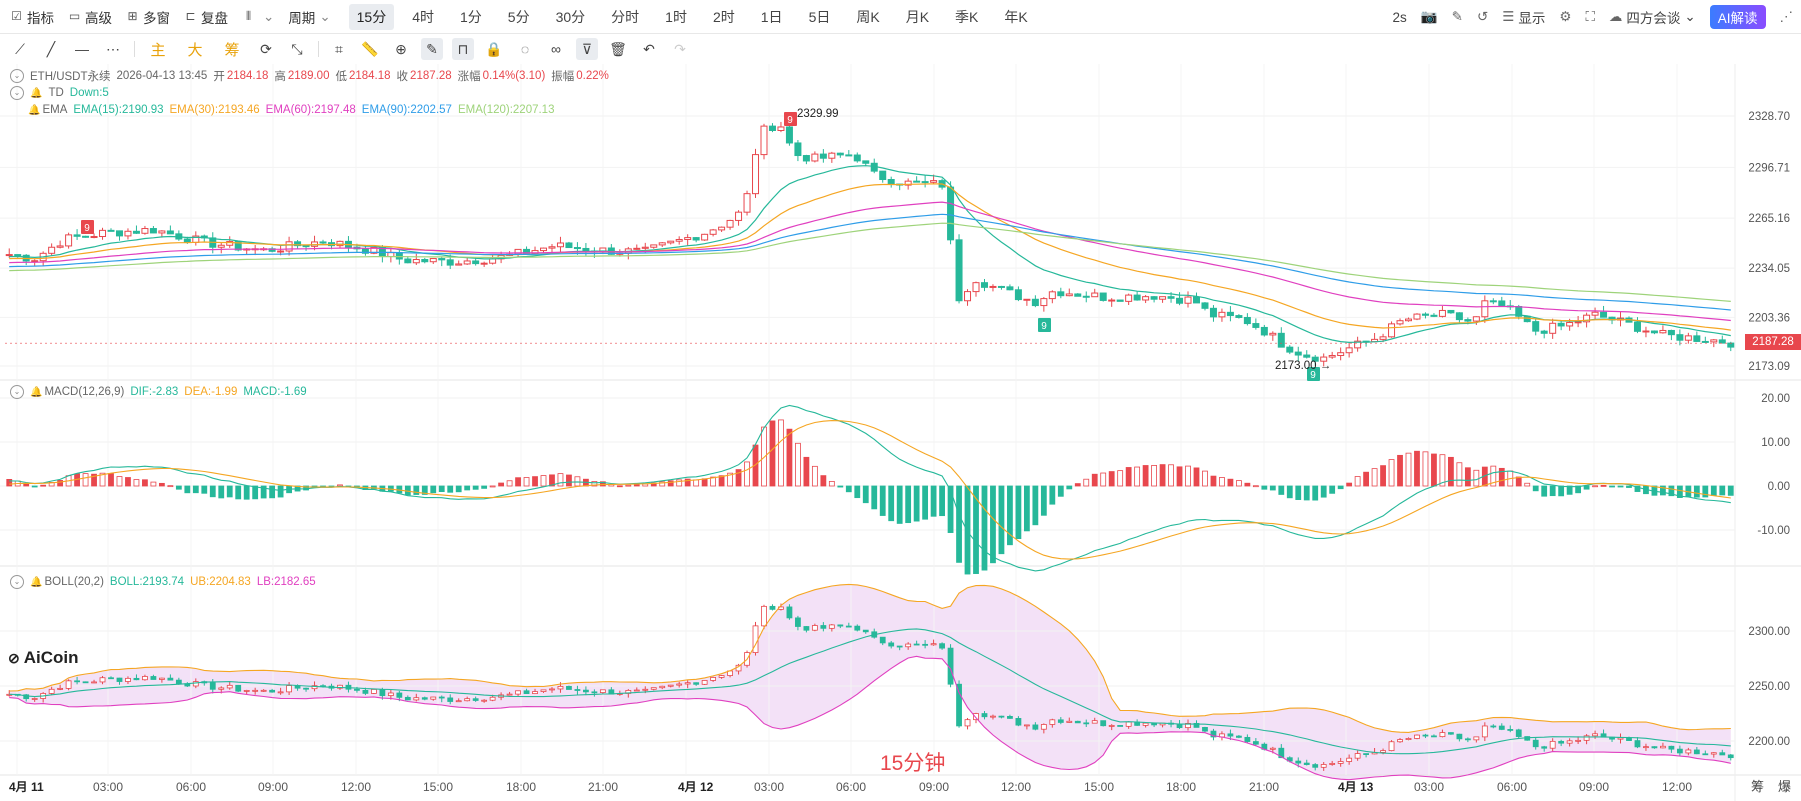 This screenshot has width=1801, height=801. What do you see at coordinates (90, 17) in the screenshot?
I see `advanced-button: ▭ 高级` at bounding box center [90, 17].